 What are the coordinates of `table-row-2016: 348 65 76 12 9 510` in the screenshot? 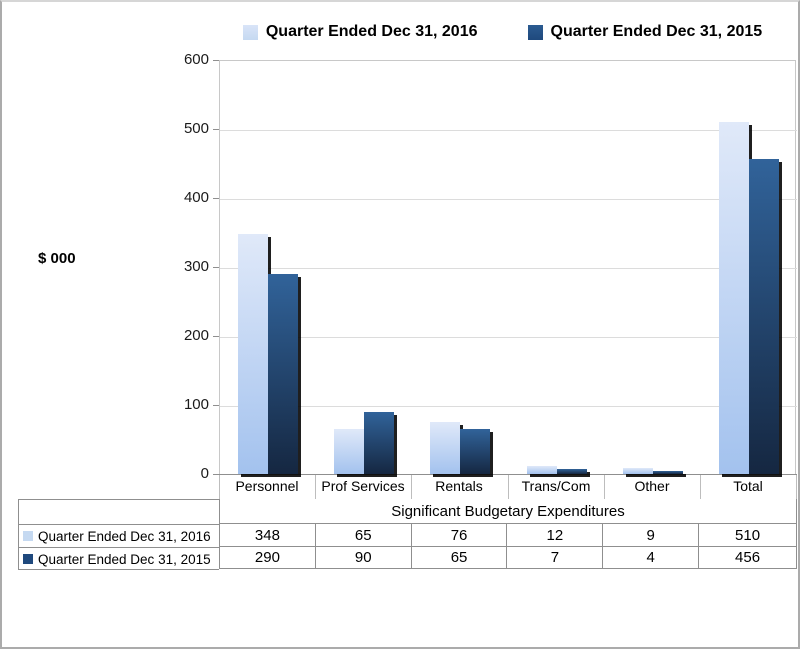 It's located at (508, 534).